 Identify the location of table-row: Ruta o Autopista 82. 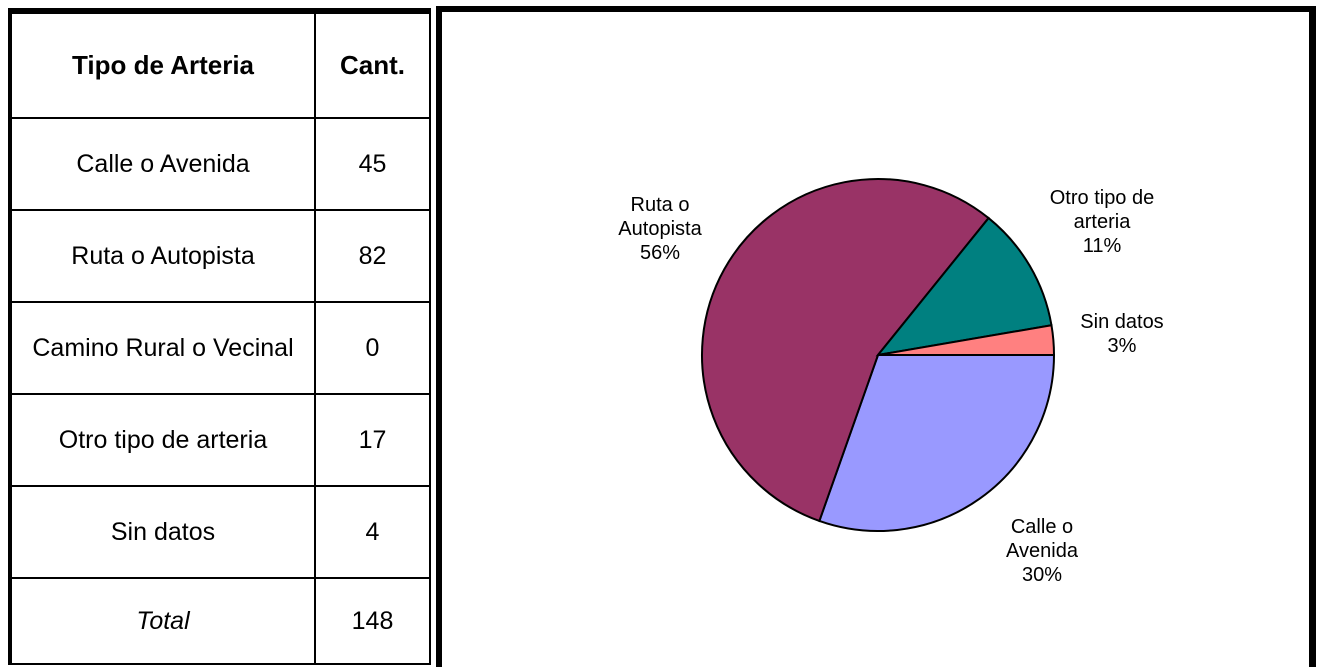
(219, 256).